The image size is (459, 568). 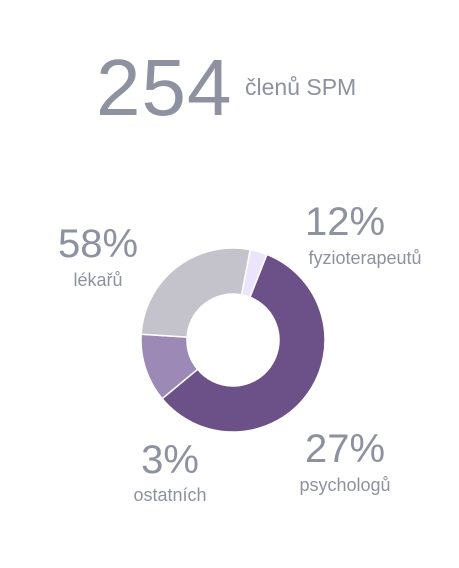 I want to click on slice-category-label: fyzioterapeutů, so click(x=365, y=258).